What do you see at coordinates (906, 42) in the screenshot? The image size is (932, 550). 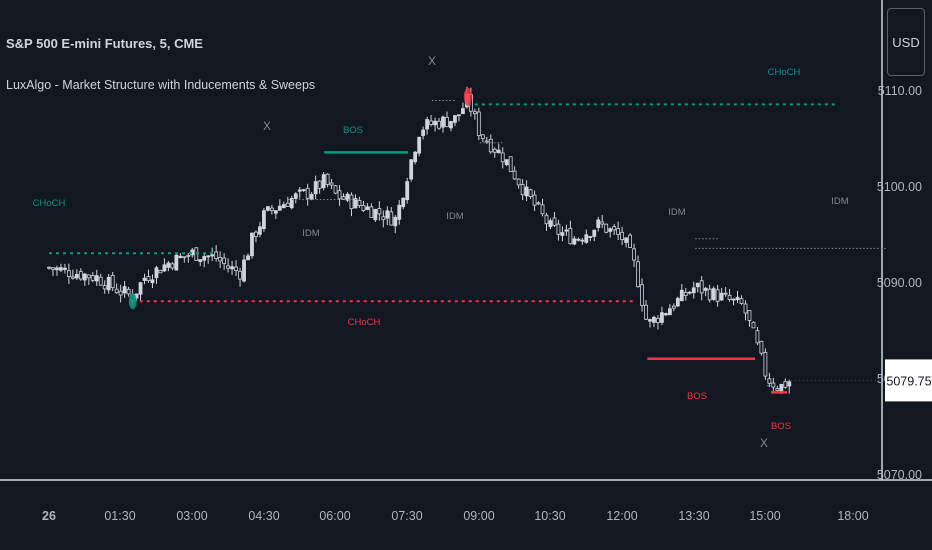 I see `currency-button: USD` at bounding box center [906, 42].